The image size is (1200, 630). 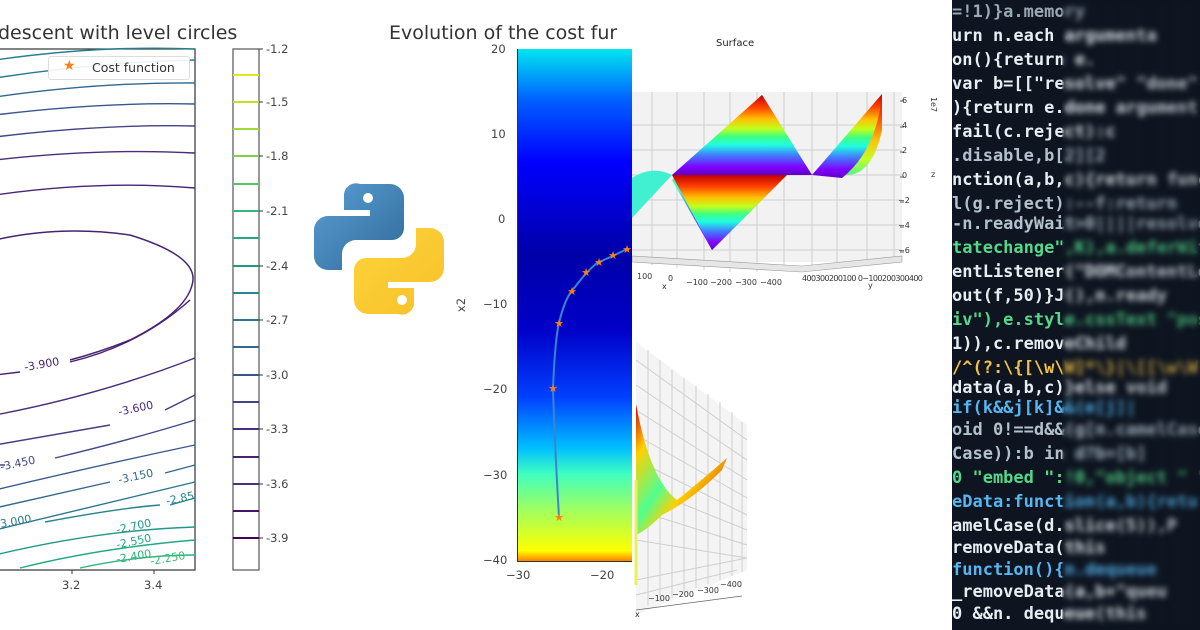 I want to click on x-tick: 100, so click(x=645, y=276).